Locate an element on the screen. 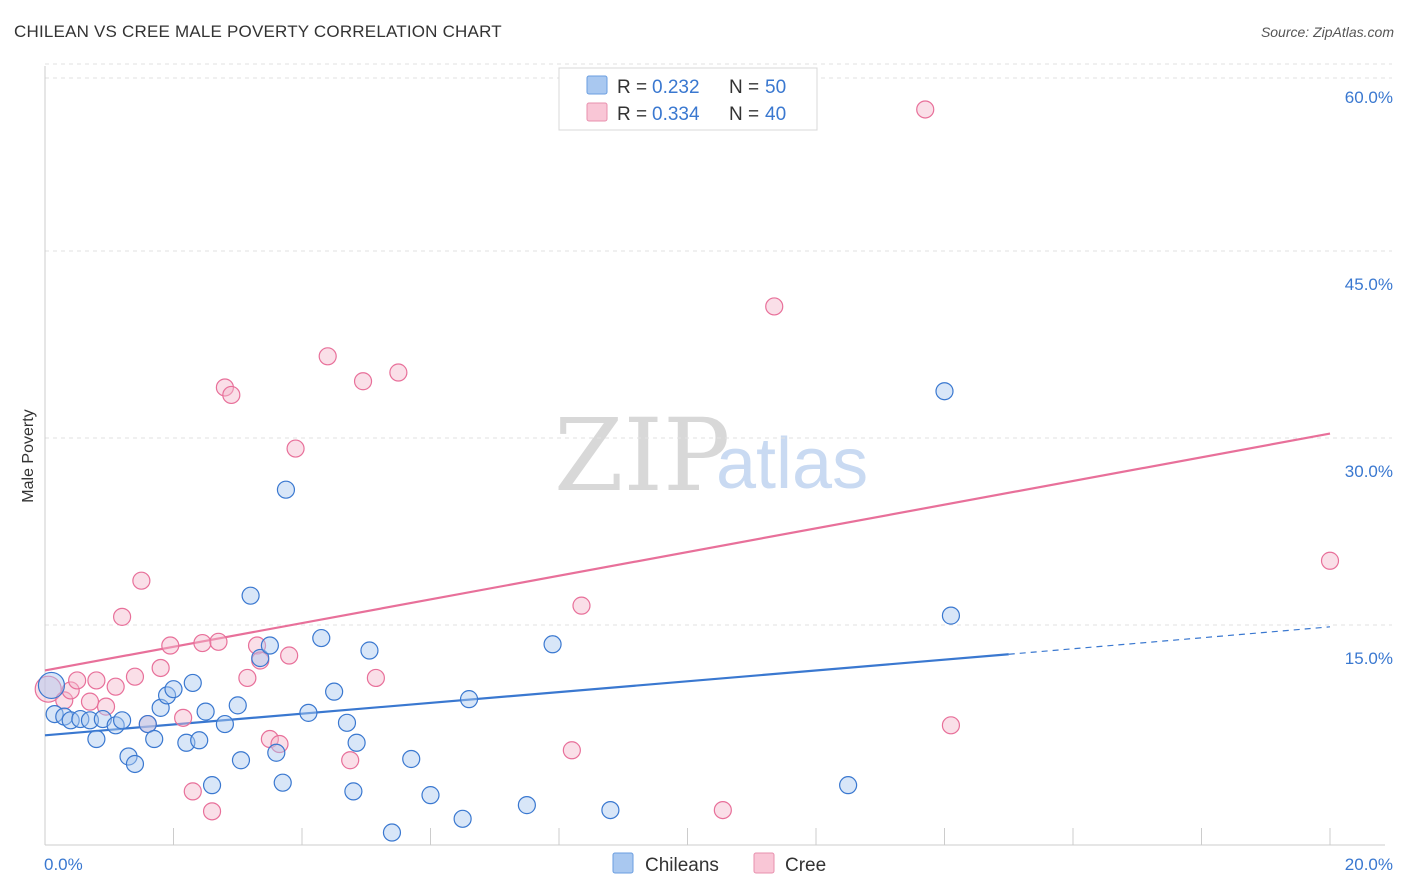 The image size is (1406, 892). watermark-zip: ZIP is located at coordinates (642, 455).